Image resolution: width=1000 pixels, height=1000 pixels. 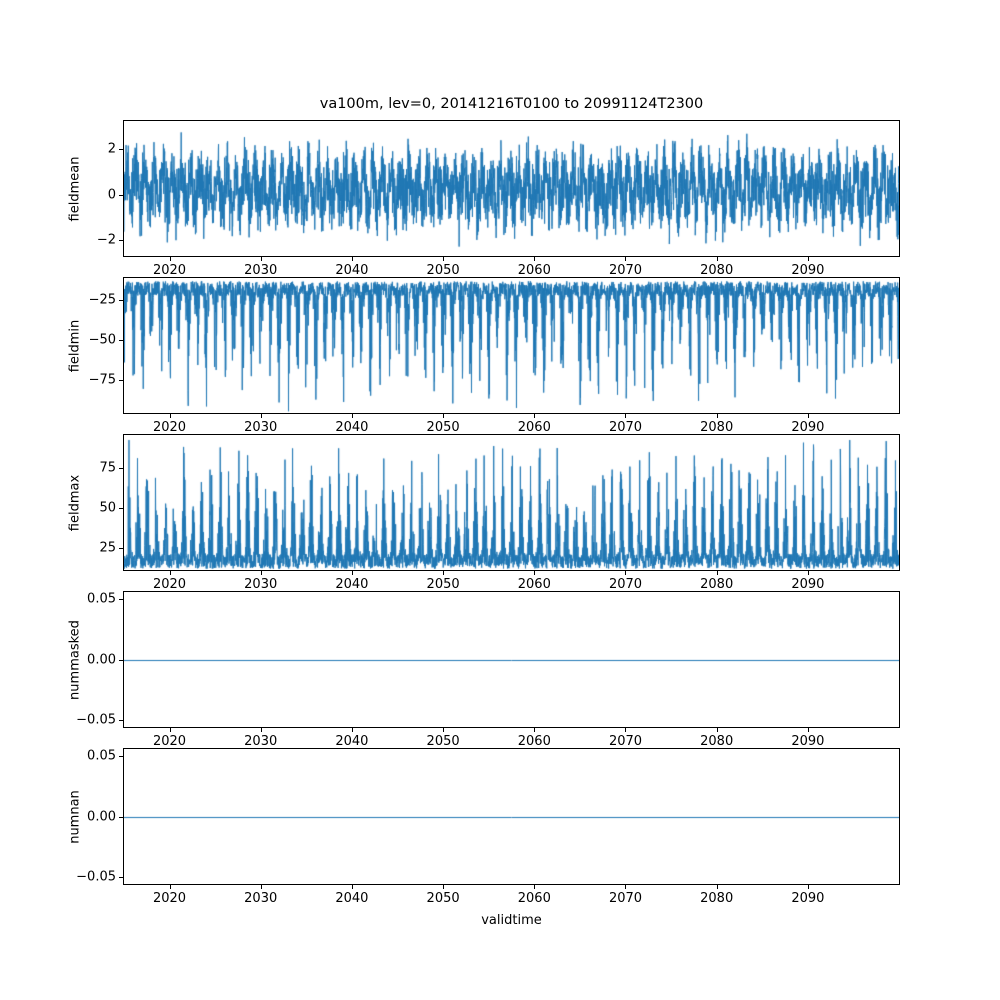 What do you see at coordinates (111, 195) in the screenshot?
I see `y-tick-label: 0` at bounding box center [111, 195].